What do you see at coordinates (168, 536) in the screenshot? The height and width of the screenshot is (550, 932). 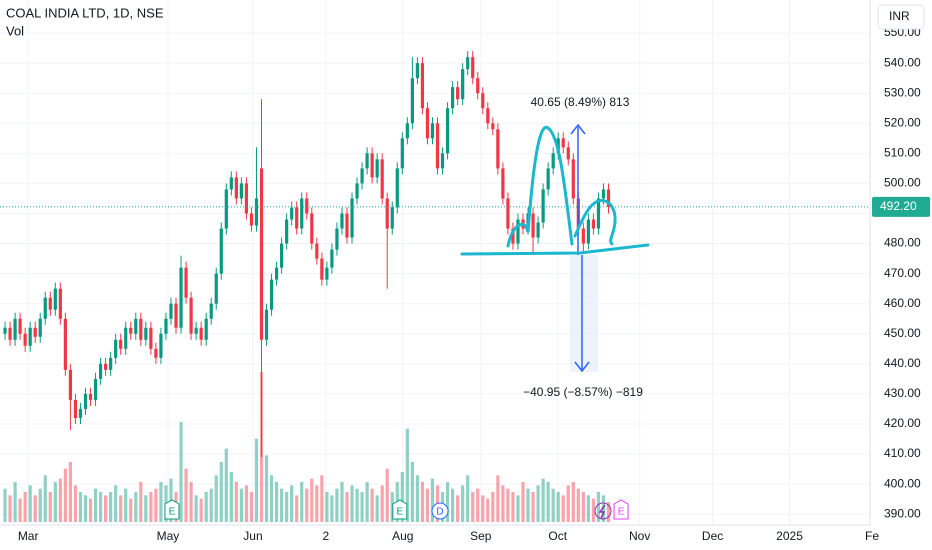 I see `x-tick-label: May` at bounding box center [168, 536].